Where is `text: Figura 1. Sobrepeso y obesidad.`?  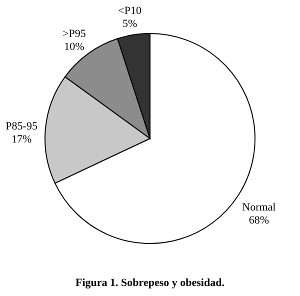
text: Figura 1. Sobrepeso y obesidad. is located at coordinates (150, 283).